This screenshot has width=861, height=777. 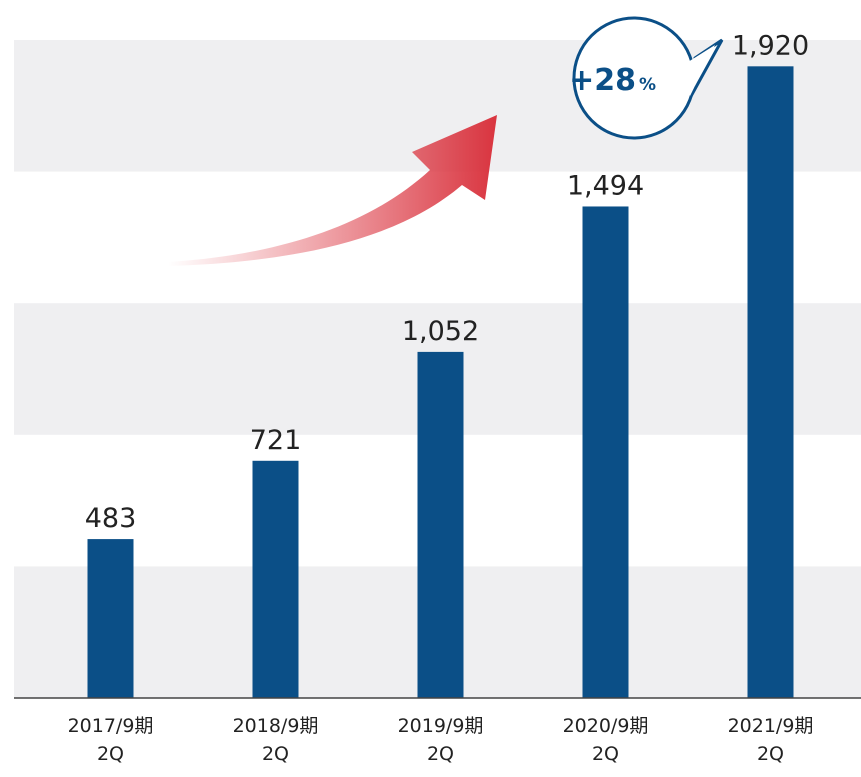 What do you see at coordinates (111, 518) in the screenshot?
I see `value-label: 483` at bounding box center [111, 518].